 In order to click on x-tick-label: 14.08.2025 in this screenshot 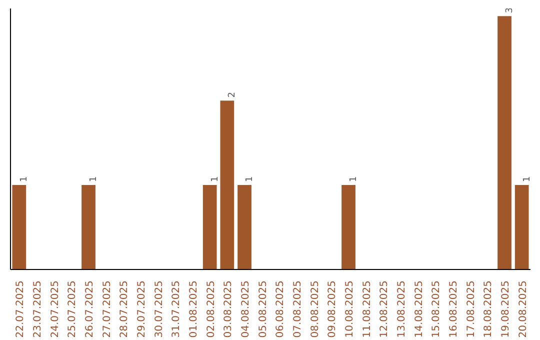, I will do `click(419, 309)`.